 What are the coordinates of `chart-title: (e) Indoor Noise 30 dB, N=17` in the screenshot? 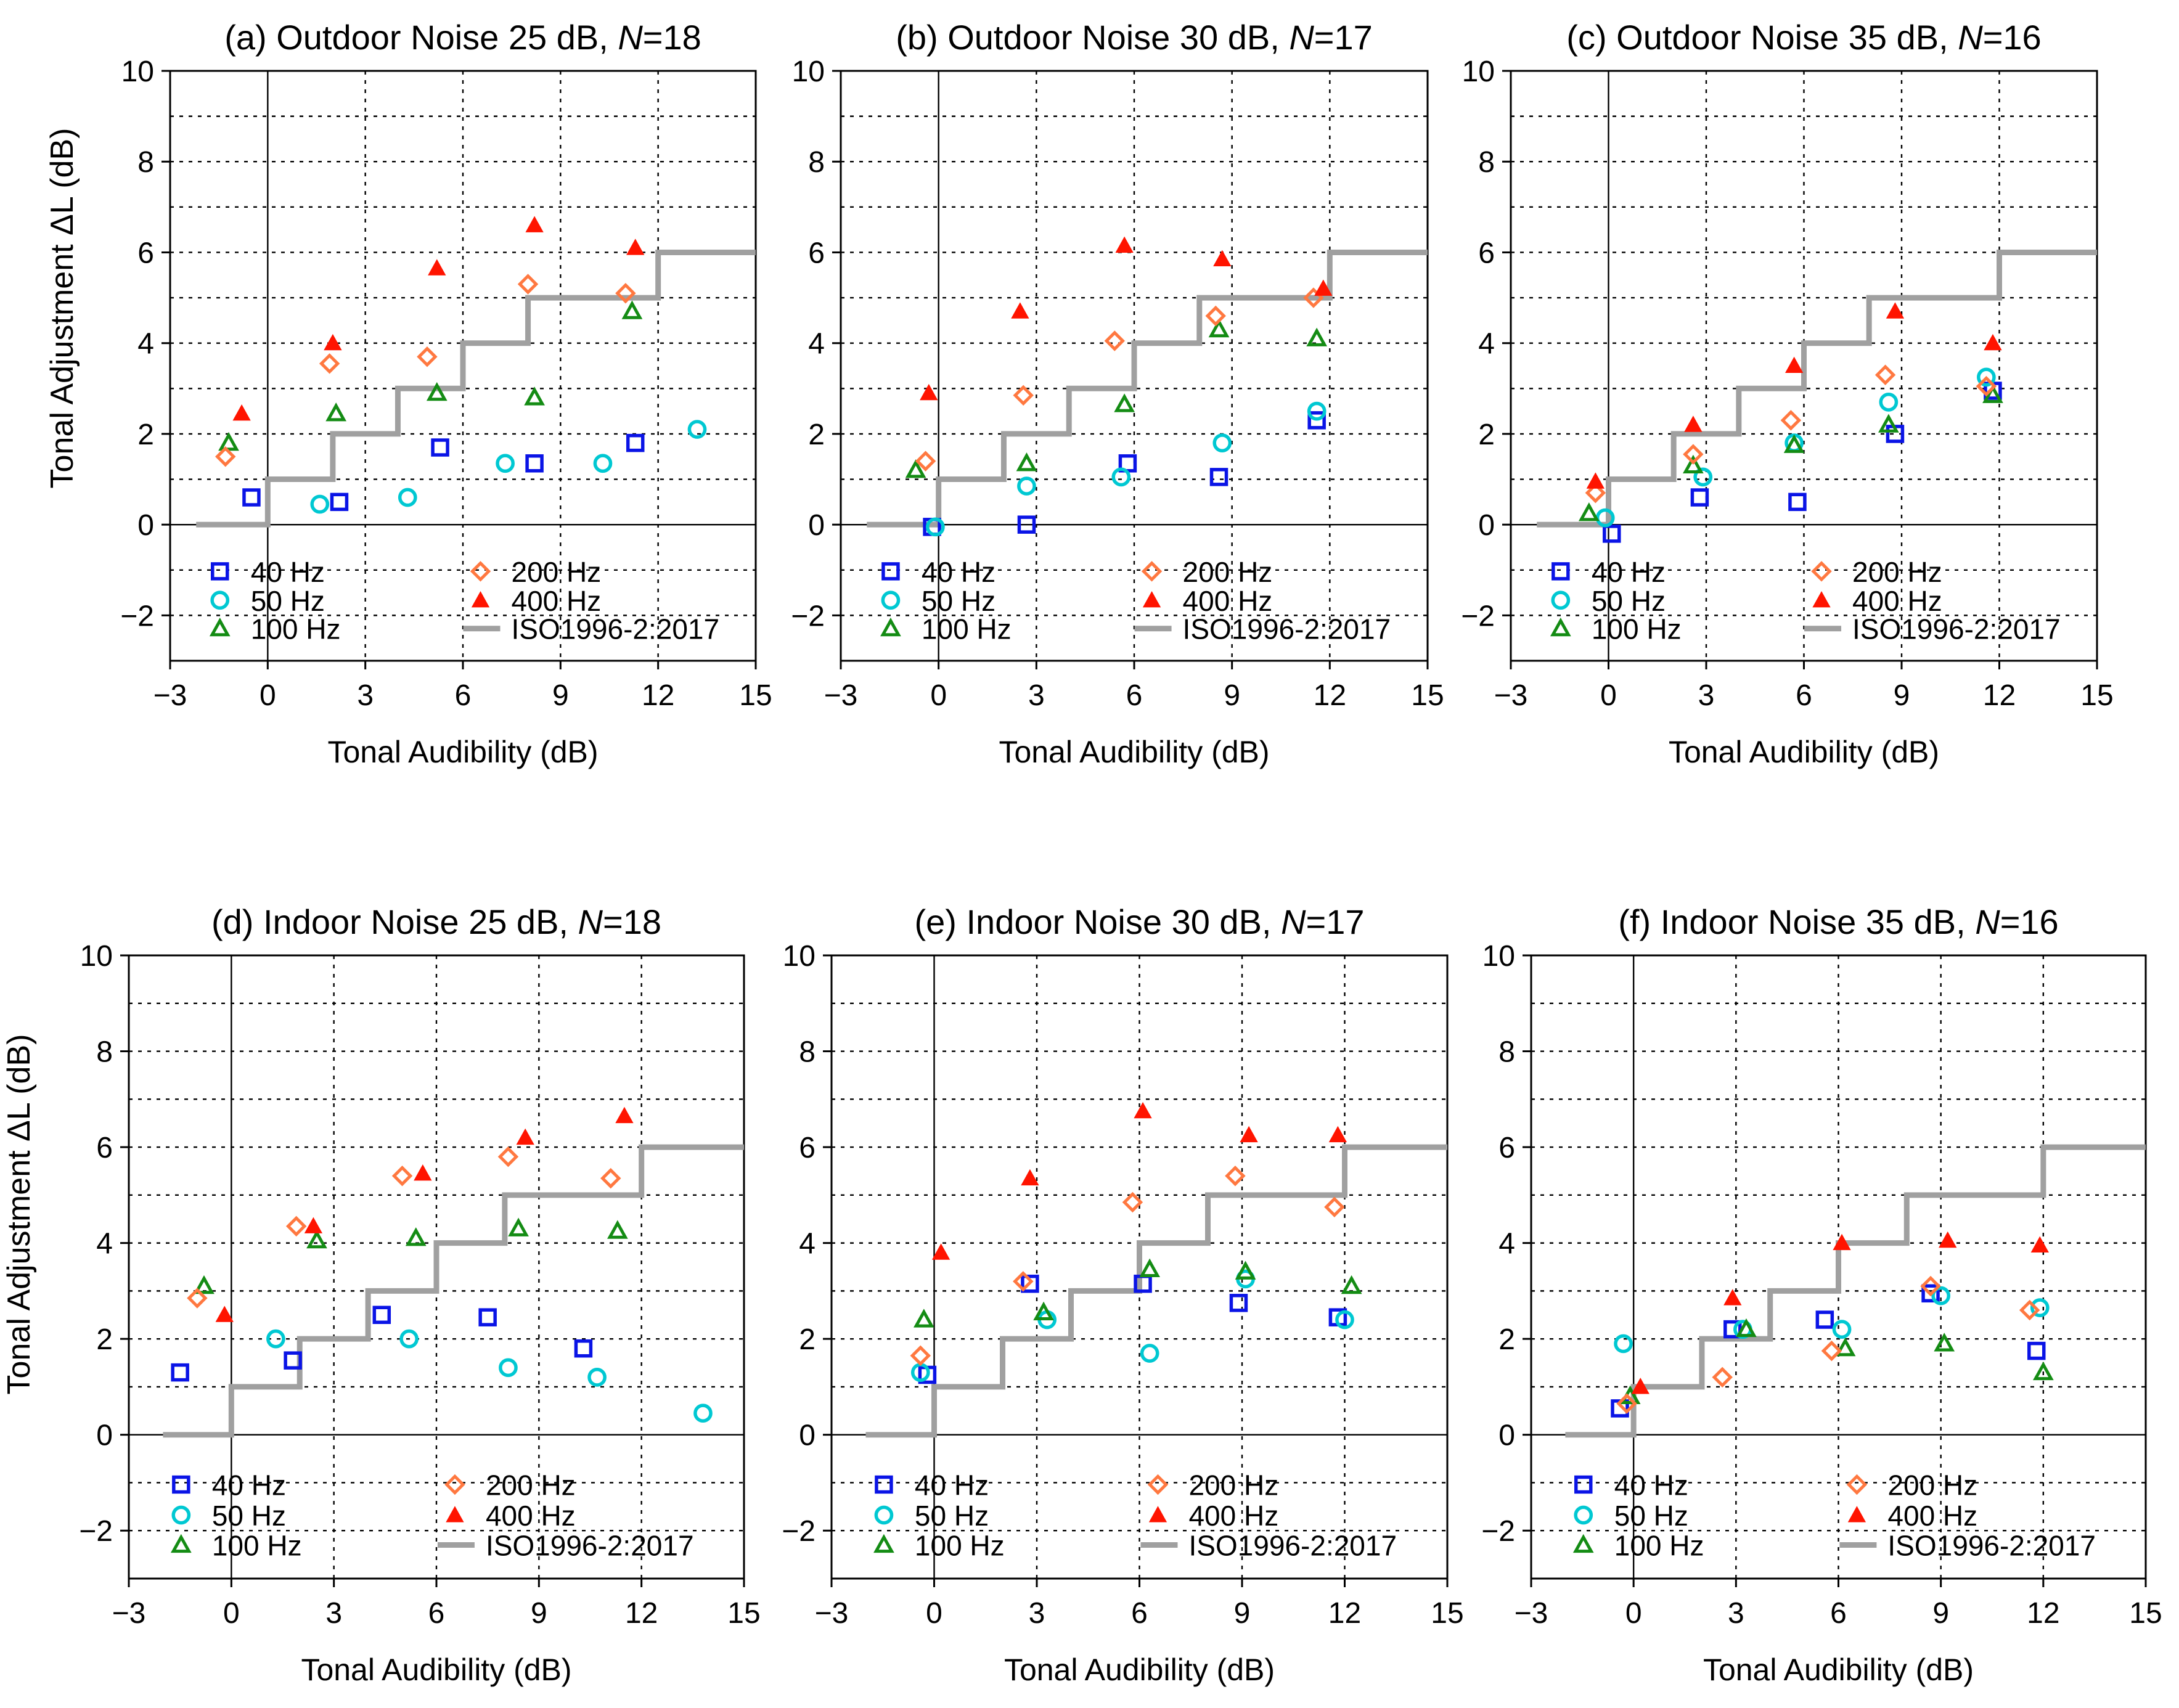 It's located at (1140, 921).